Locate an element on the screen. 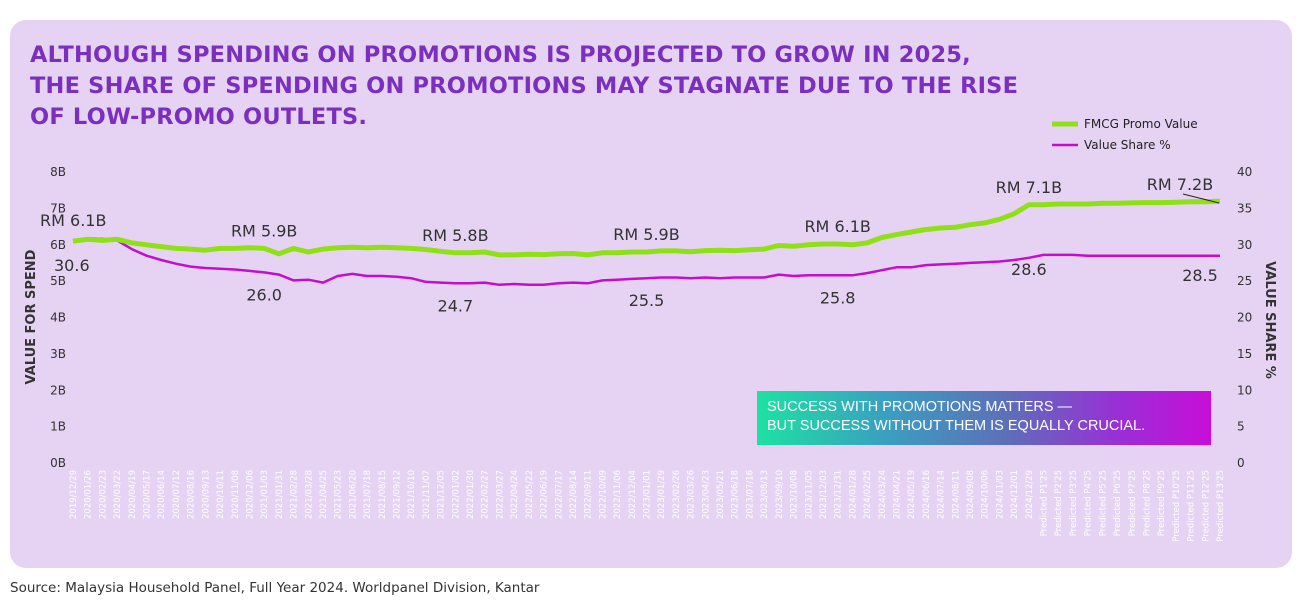  x-tick-label: 2022/11/06 is located at coordinates (618, 494).